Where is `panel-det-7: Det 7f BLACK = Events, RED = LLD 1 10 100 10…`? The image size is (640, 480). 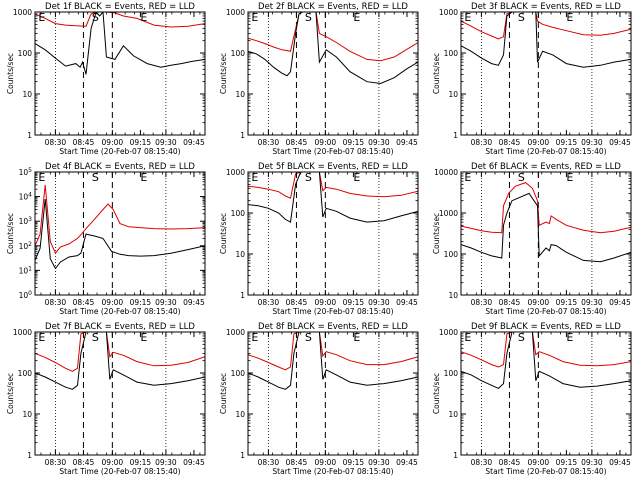
panel-det-7: Det 7f BLACK = Events, RED = LLD 1 10 100 10… is located at coordinates (106, 399).